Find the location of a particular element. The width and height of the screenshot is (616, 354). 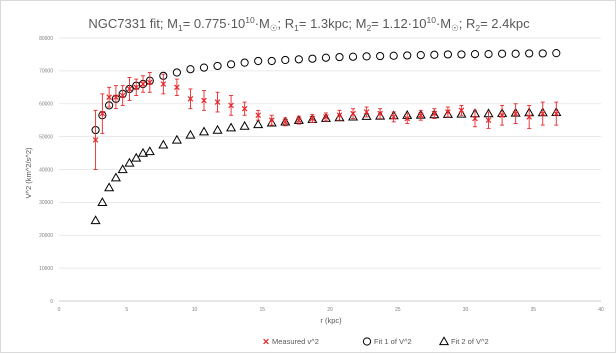

y-tick-label: 30000 is located at coordinates (46, 203).